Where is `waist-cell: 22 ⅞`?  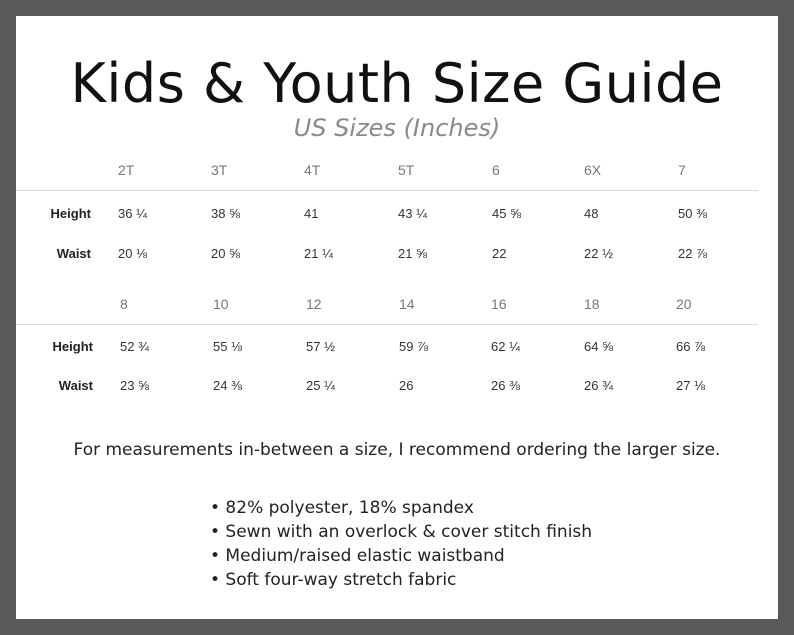 waist-cell: 22 ⅞ is located at coordinates (692, 253).